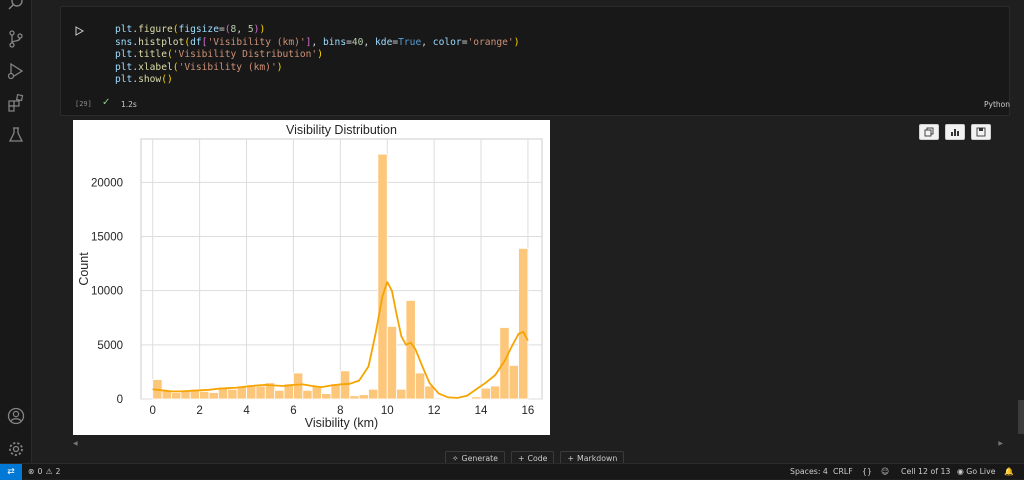  I want to click on code-line: plt.title('Visibility Distribution'), so click(219, 55).